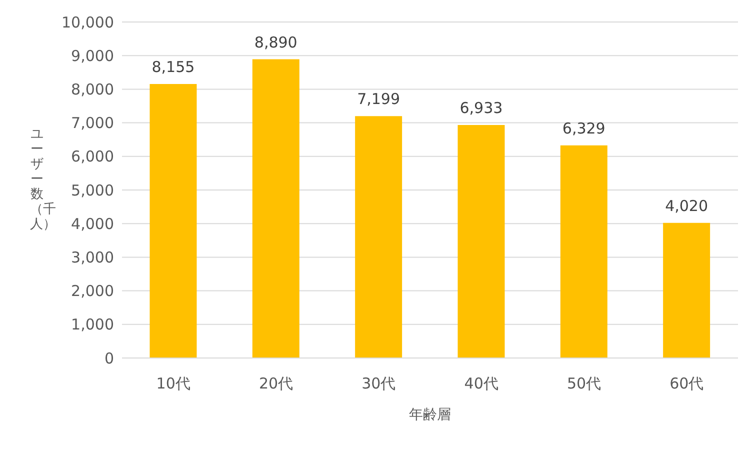 The width and height of the screenshot is (756, 450). What do you see at coordinates (173, 67) in the screenshot?
I see `data-label: 8,155` at bounding box center [173, 67].